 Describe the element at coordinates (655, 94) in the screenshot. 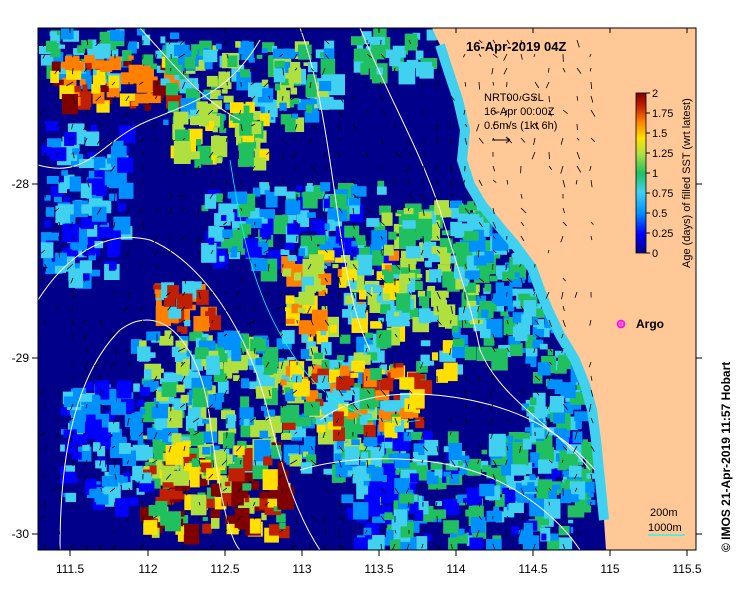

I see `colorbar-tick-label: 2` at that location.